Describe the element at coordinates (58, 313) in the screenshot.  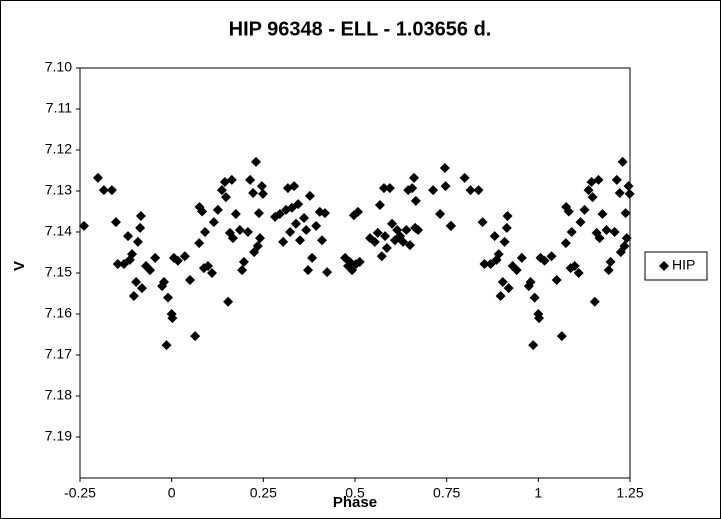
I see `y-tick-label: 7.16` at that location.